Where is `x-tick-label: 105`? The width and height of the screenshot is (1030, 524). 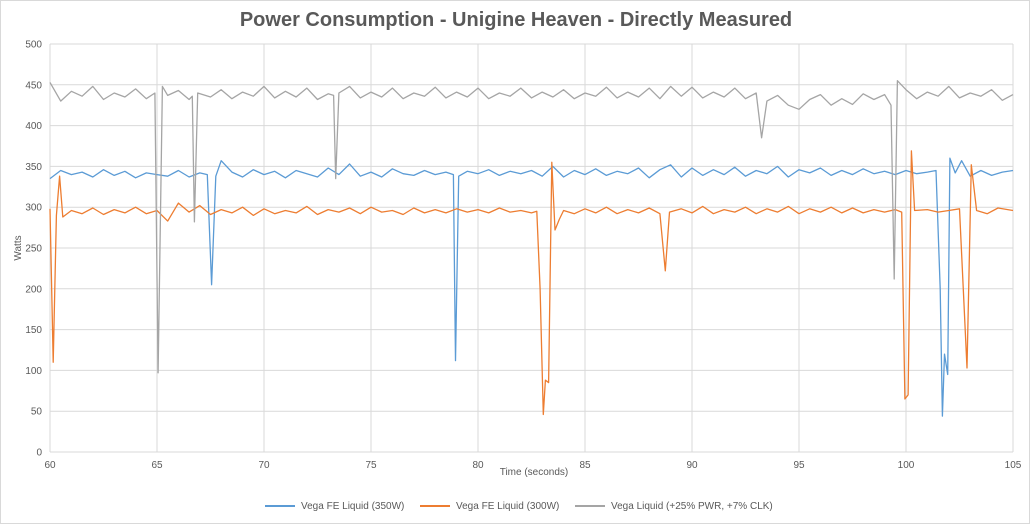 x-tick-label: 105 is located at coordinates (1013, 465).